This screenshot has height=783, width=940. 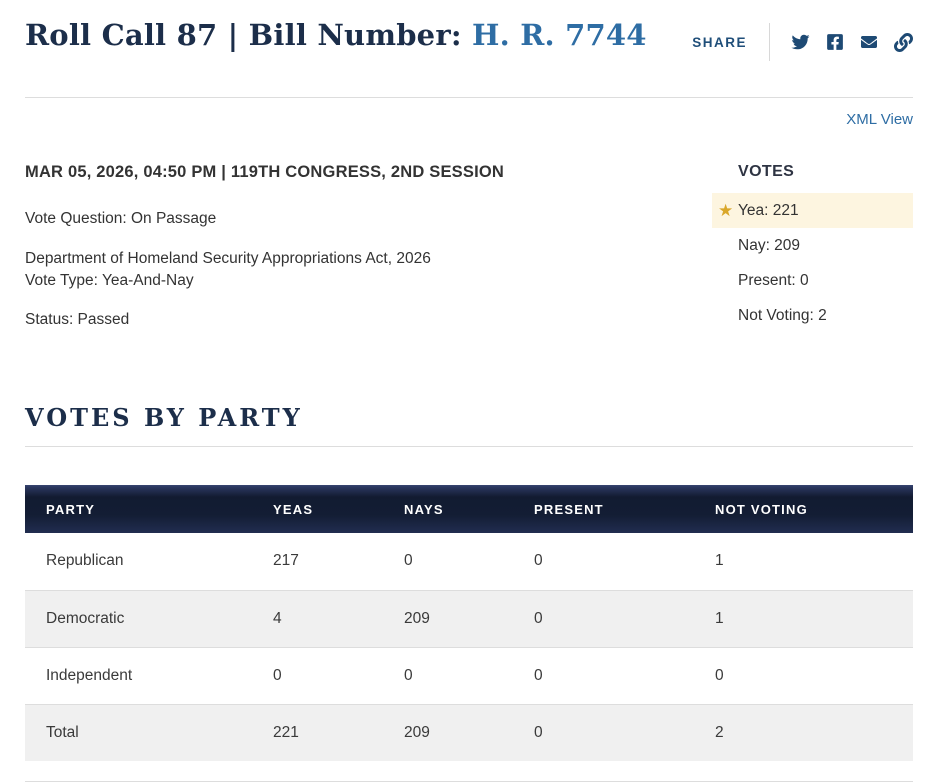 What do you see at coordinates (62, 732) in the screenshot?
I see `cell-party: Total` at bounding box center [62, 732].